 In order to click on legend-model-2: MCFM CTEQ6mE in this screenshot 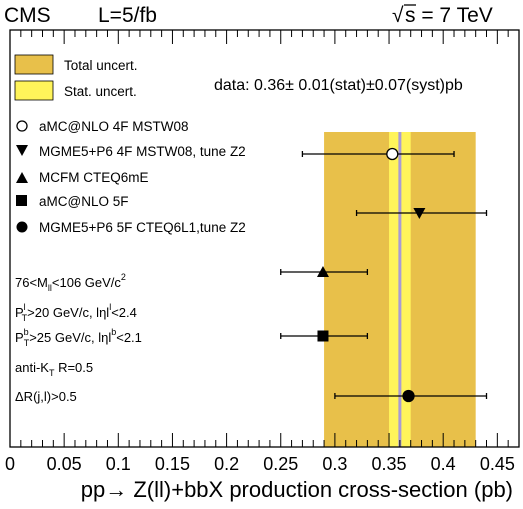, I will do `click(94, 177)`.